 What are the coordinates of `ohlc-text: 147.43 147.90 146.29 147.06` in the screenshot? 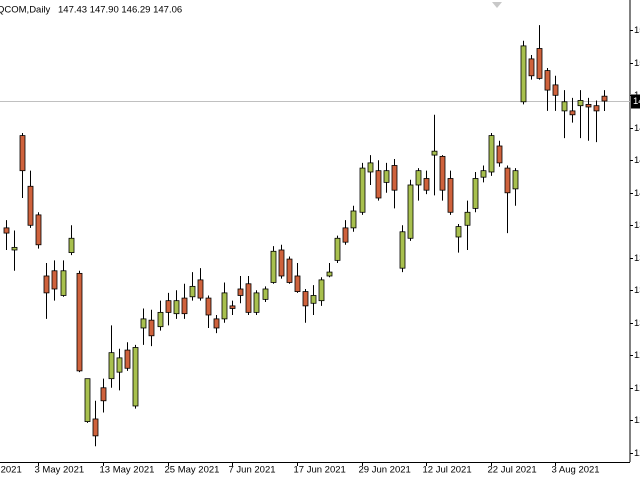 It's located at (120, 10).